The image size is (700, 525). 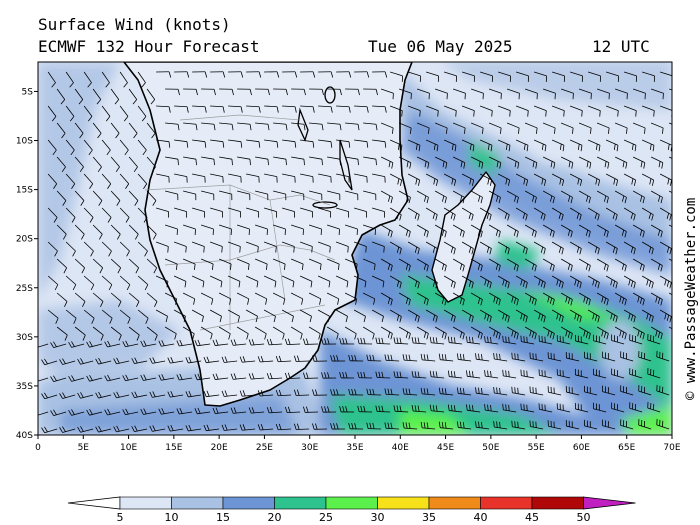 What do you see at coordinates (84, 448) in the screenshot?
I see `lon-tick-label: 5E` at bounding box center [84, 448].